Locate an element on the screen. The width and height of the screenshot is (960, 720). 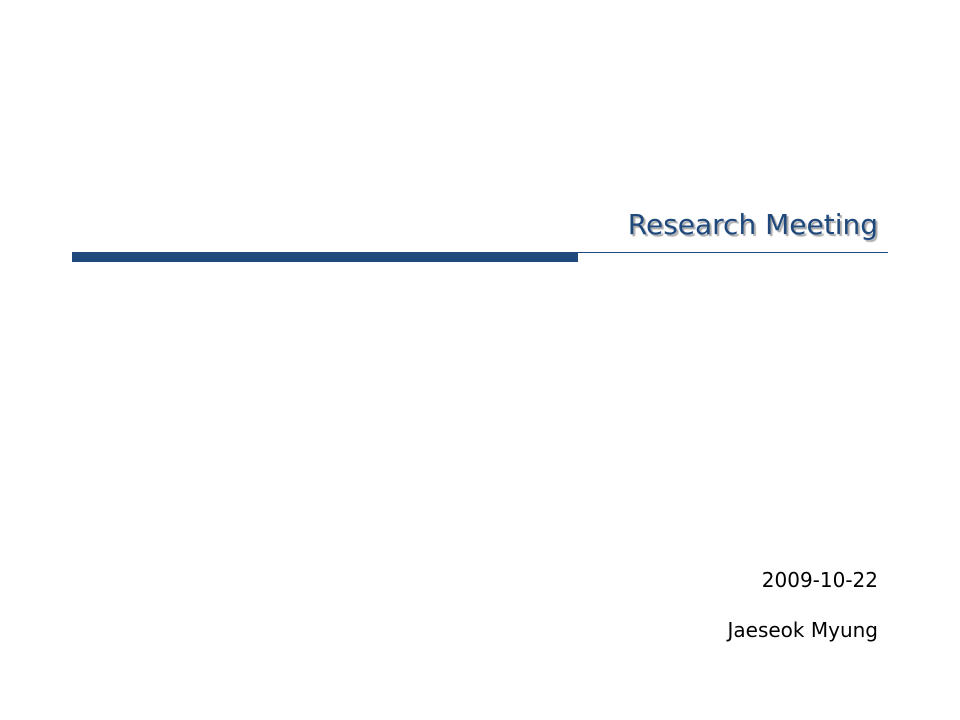
author: Jaeseok Myung is located at coordinates (803, 630).